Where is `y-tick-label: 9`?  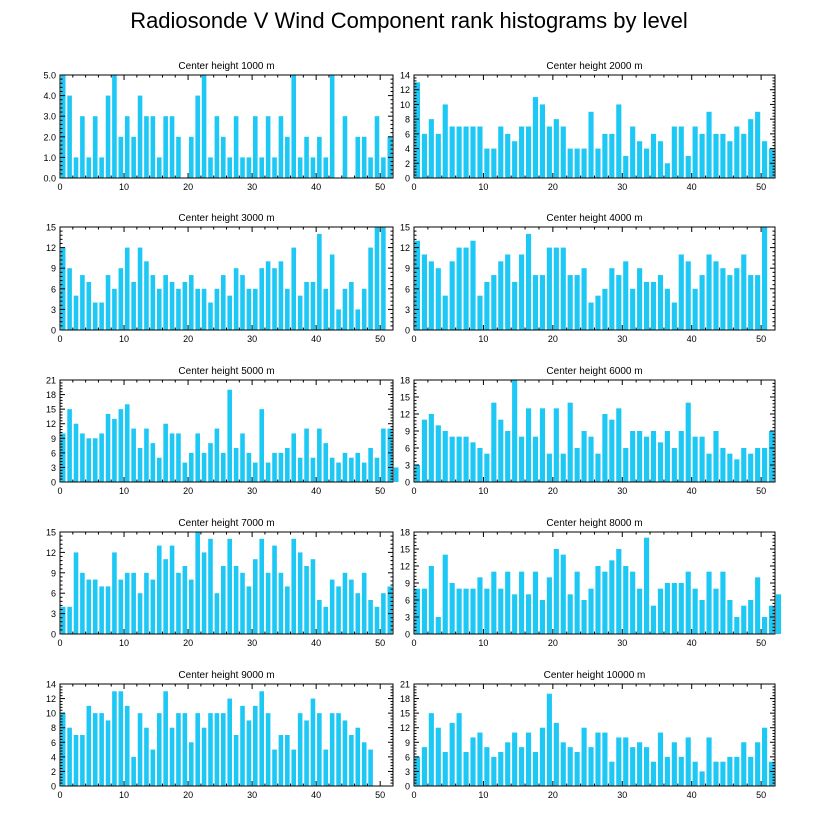
y-tick-label: 9 is located at coordinates (53, 439).